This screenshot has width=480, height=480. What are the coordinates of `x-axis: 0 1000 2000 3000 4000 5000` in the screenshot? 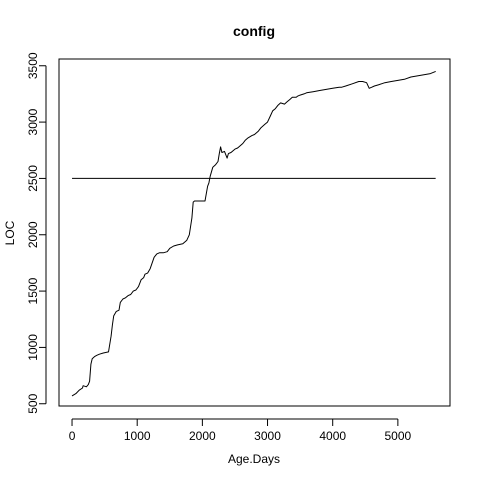 It's located at (240, 430).